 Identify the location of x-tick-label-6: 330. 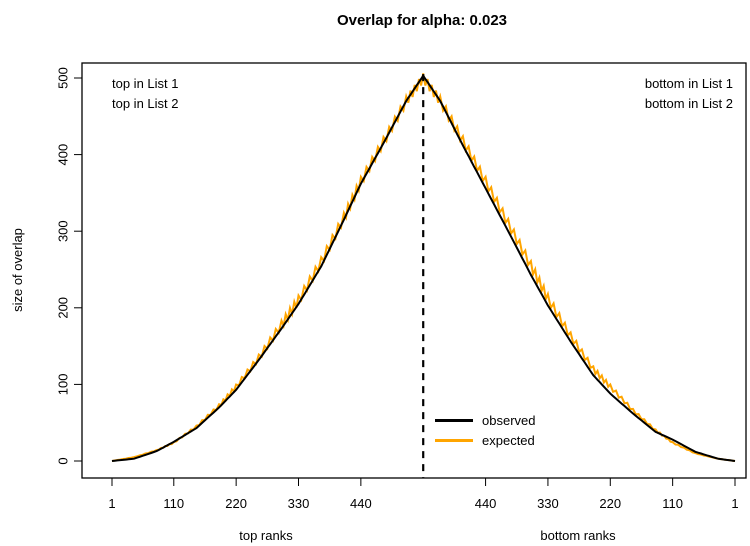
(548, 503).